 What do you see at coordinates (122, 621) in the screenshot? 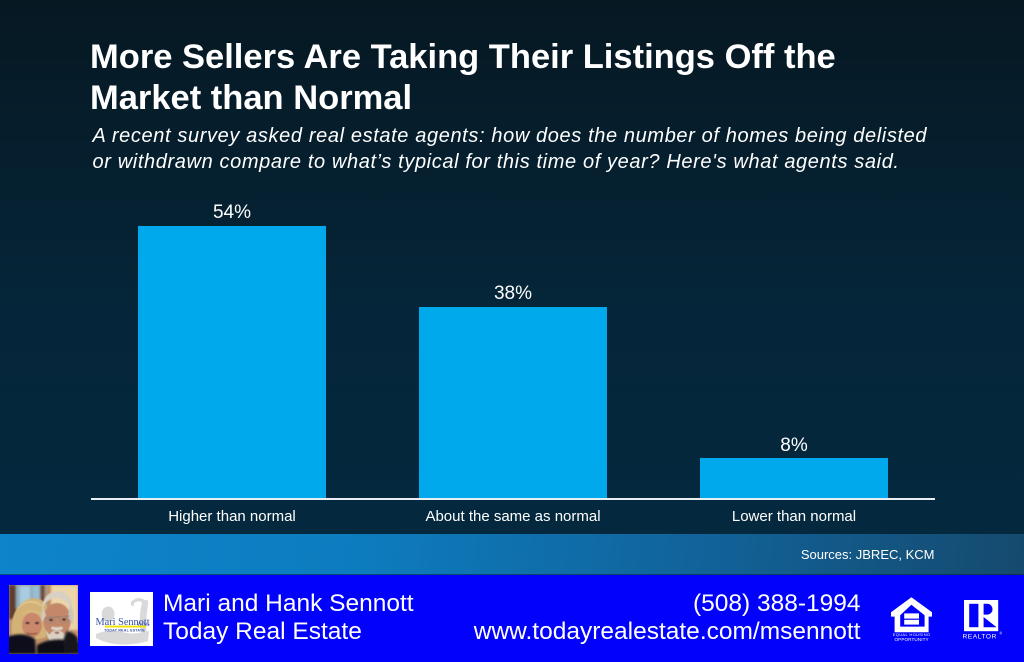
I see `svg-text: Mari Sennott` at bounding box center [122, 621].